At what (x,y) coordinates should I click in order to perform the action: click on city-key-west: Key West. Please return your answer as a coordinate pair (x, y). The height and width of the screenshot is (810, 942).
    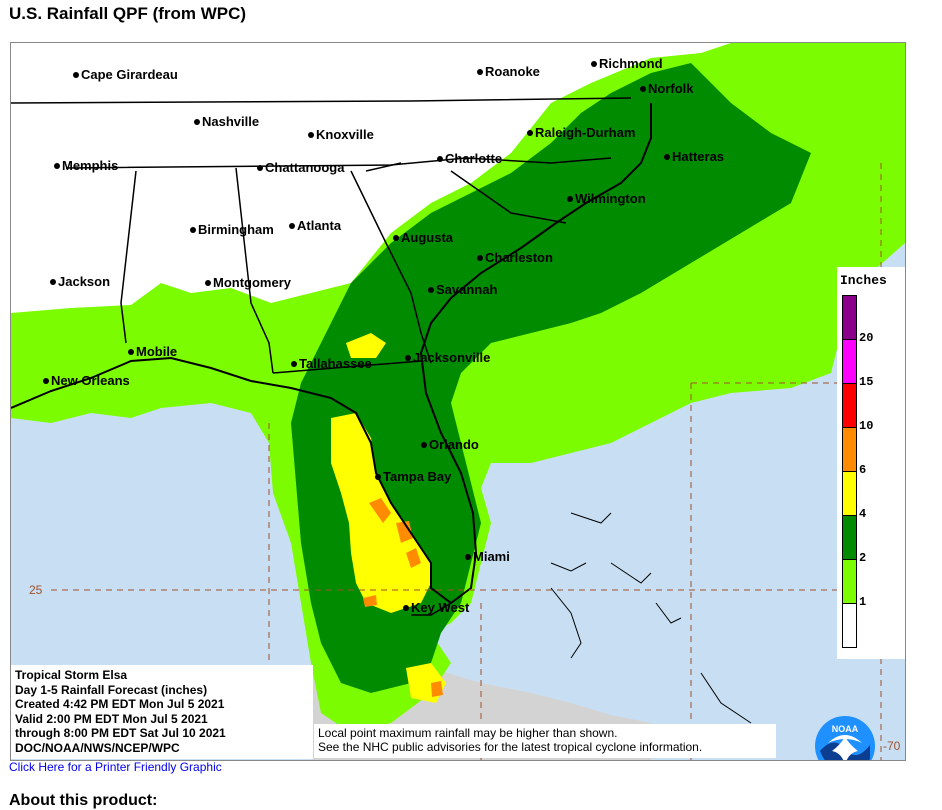
    Looking at the image, I should click on (436, 607).